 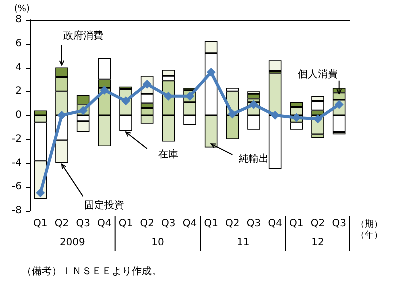 I want to click on text: 在庫, so click(x=168, y=154).